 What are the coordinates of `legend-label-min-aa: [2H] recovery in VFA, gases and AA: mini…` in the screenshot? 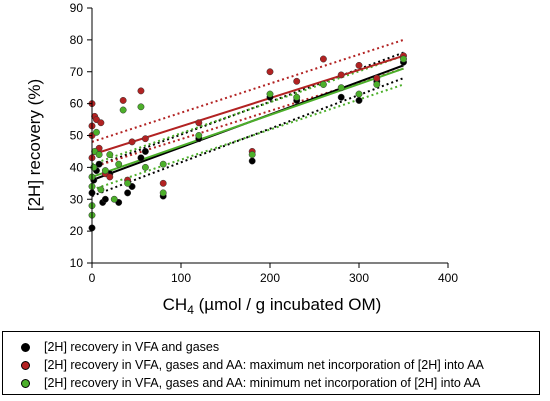 It's located at (262, 383).